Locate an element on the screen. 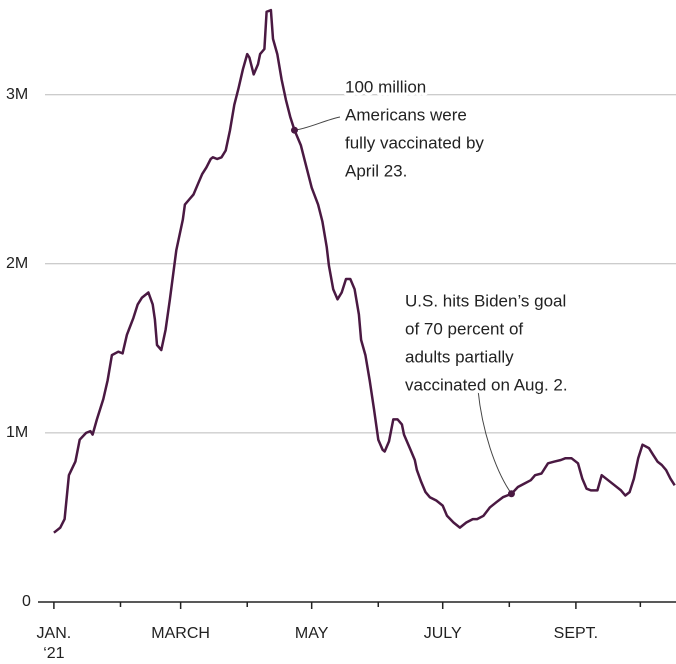  x-tick-label: SEPT. is located at coordinates (576, 633).